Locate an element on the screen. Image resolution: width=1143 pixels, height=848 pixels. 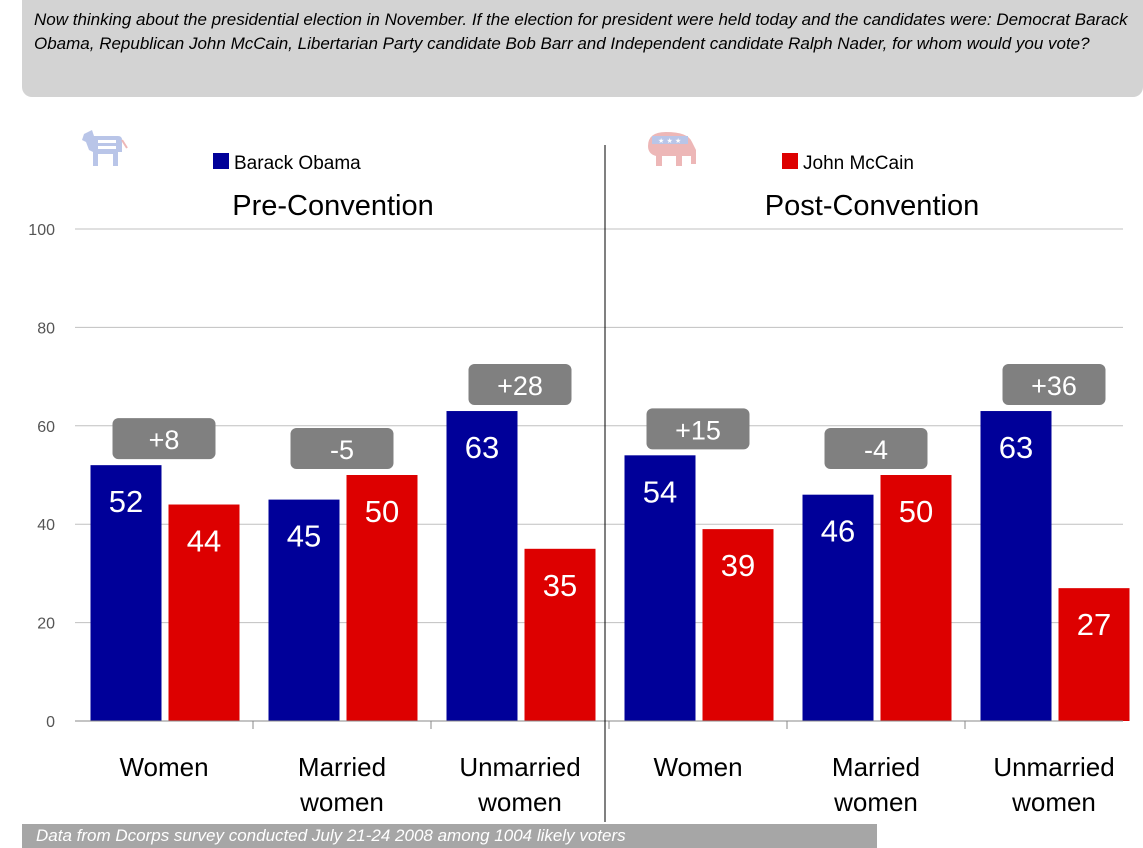
margin-label: -5 is located at coordinates (342, 450).